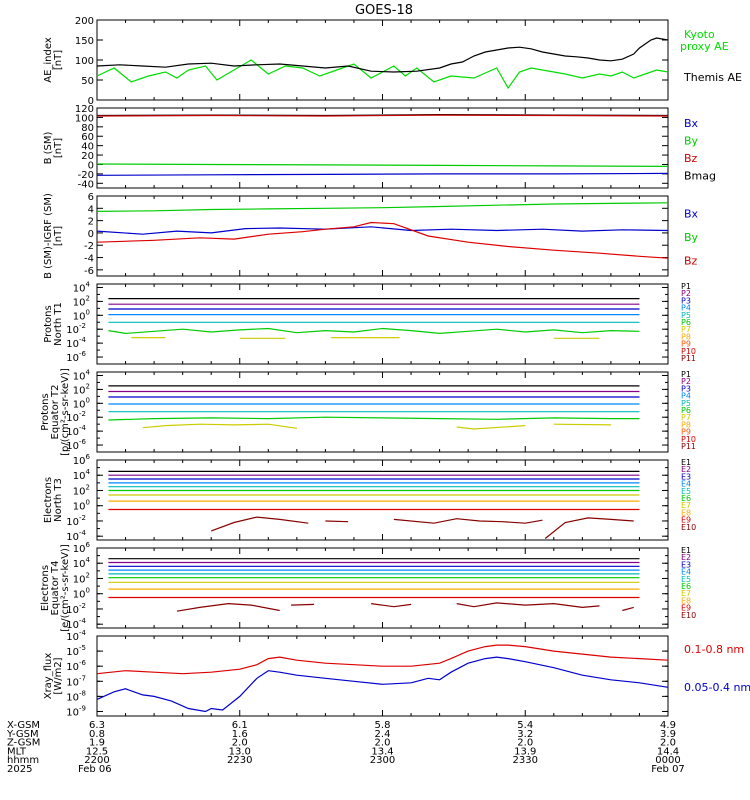 The width and height of the screenshot is (750, 800). Describe the element at coordinates (668, 769) in the screenshot. I see `x-axis-cell: Feb 07` at that location.